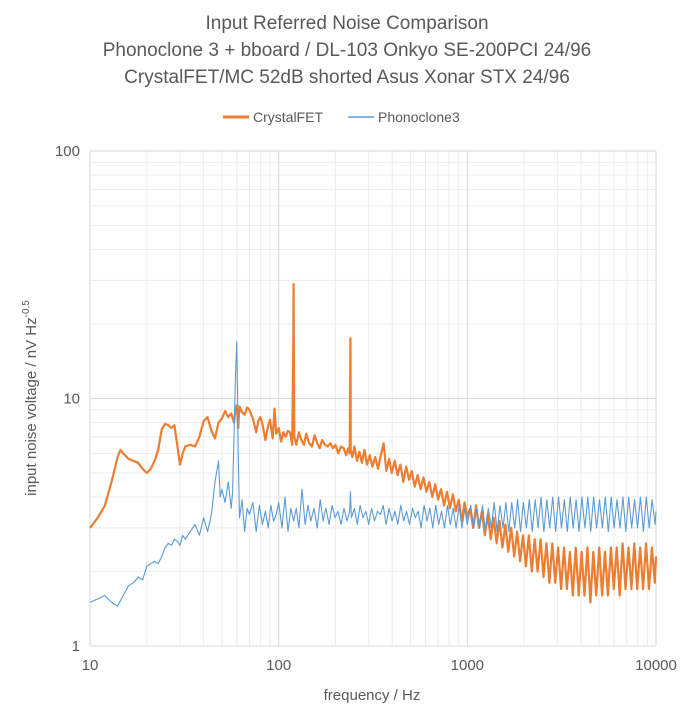  Describe the element at coordinates (71, 399) in the screenshot. I see `y-tick-label-10: 10` at that location.